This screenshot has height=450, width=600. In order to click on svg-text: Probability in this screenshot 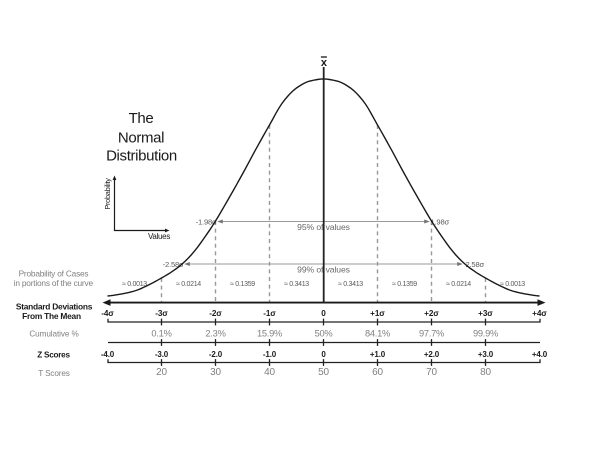, I will do `click(107, 194)`.